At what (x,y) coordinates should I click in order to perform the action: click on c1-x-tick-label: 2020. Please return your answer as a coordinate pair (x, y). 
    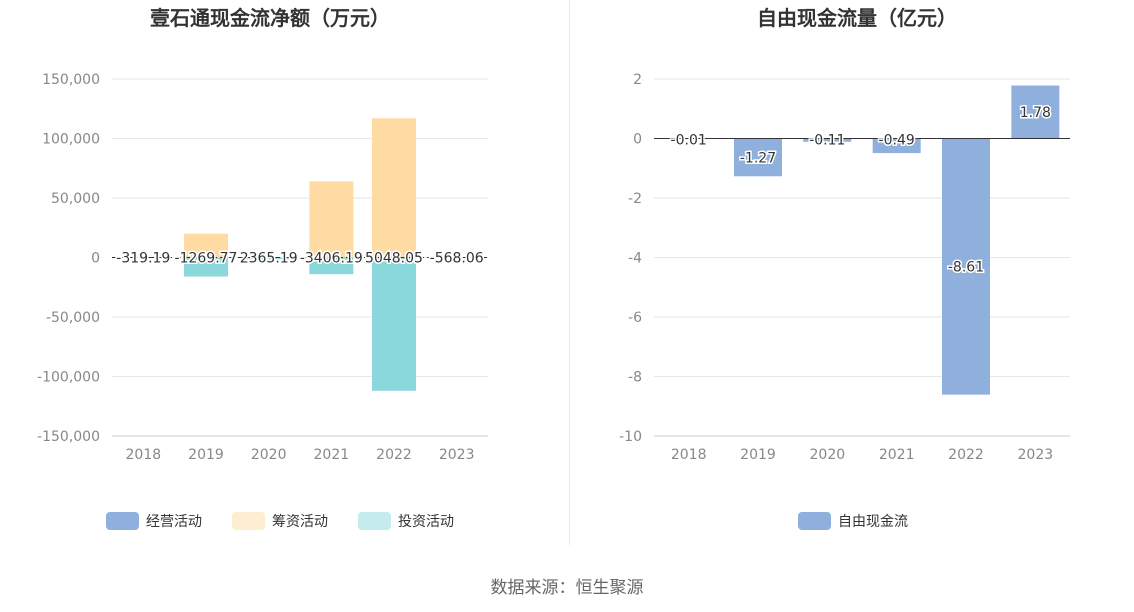
    Looking at the image, I should click on (828, 455).